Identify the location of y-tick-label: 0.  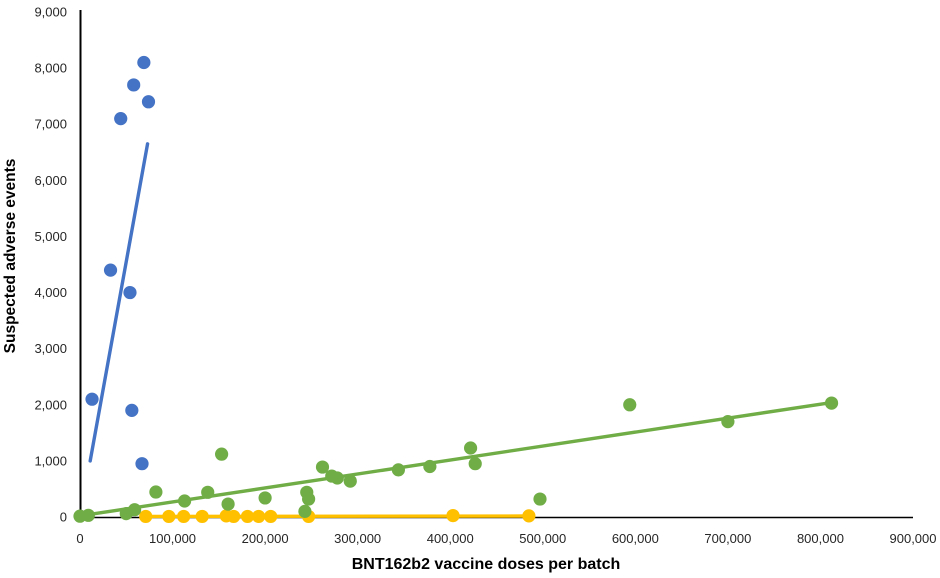
(63, 517).